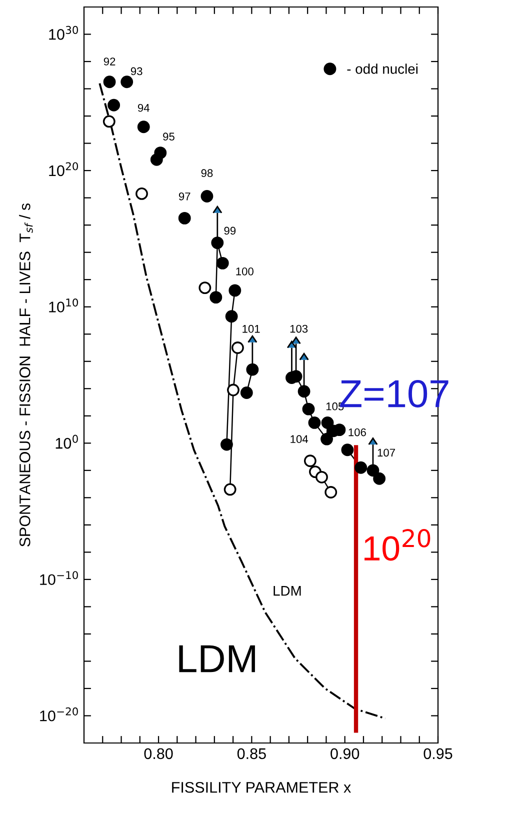 This screenshot has height=822, width=512. I want to click on x-tick-label: 0.85, so click(251, 754).